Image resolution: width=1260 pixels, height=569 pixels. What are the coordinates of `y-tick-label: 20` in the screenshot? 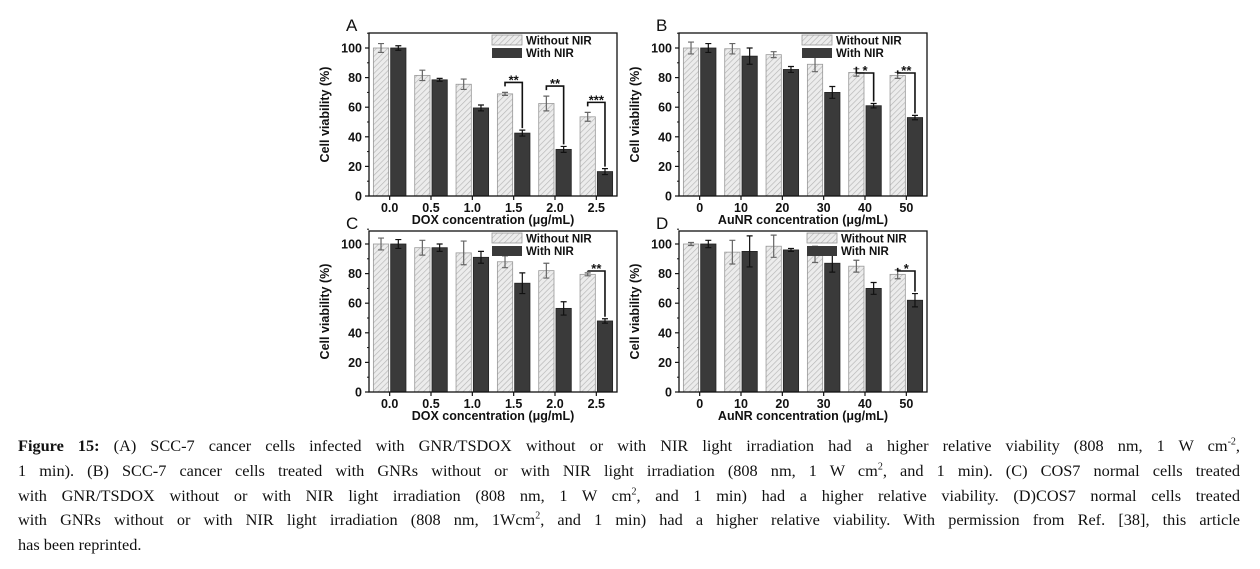 It's located at (355, 363).